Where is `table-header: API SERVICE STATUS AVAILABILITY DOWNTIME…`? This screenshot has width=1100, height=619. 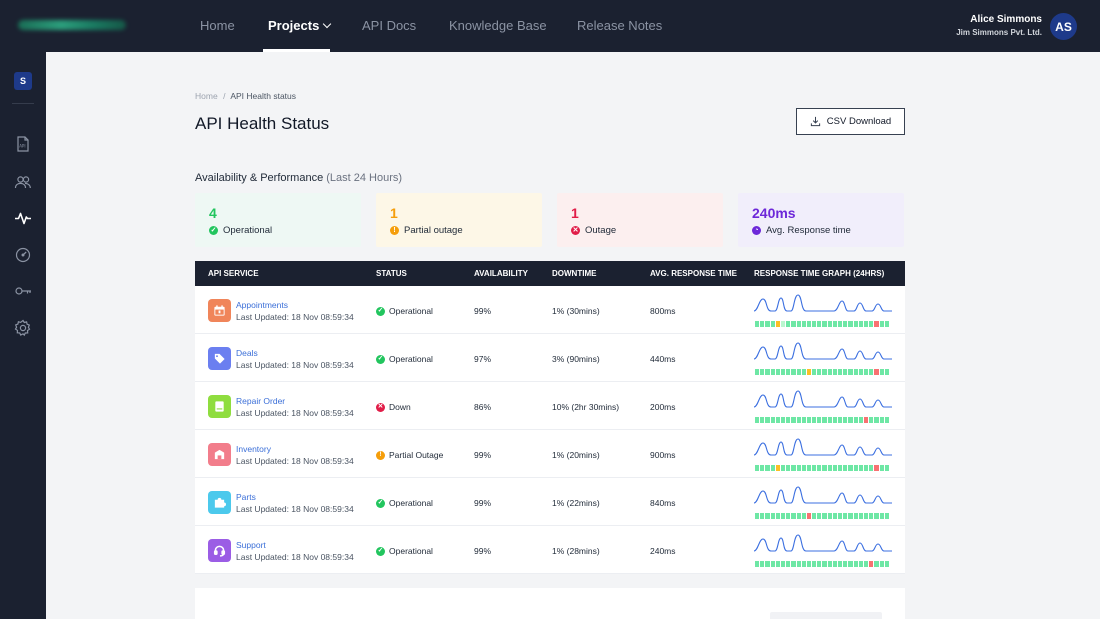 table-header: API SERVICE STATUS AVAILABILITY DOWNTIME… is located at coordinates (550, 273).